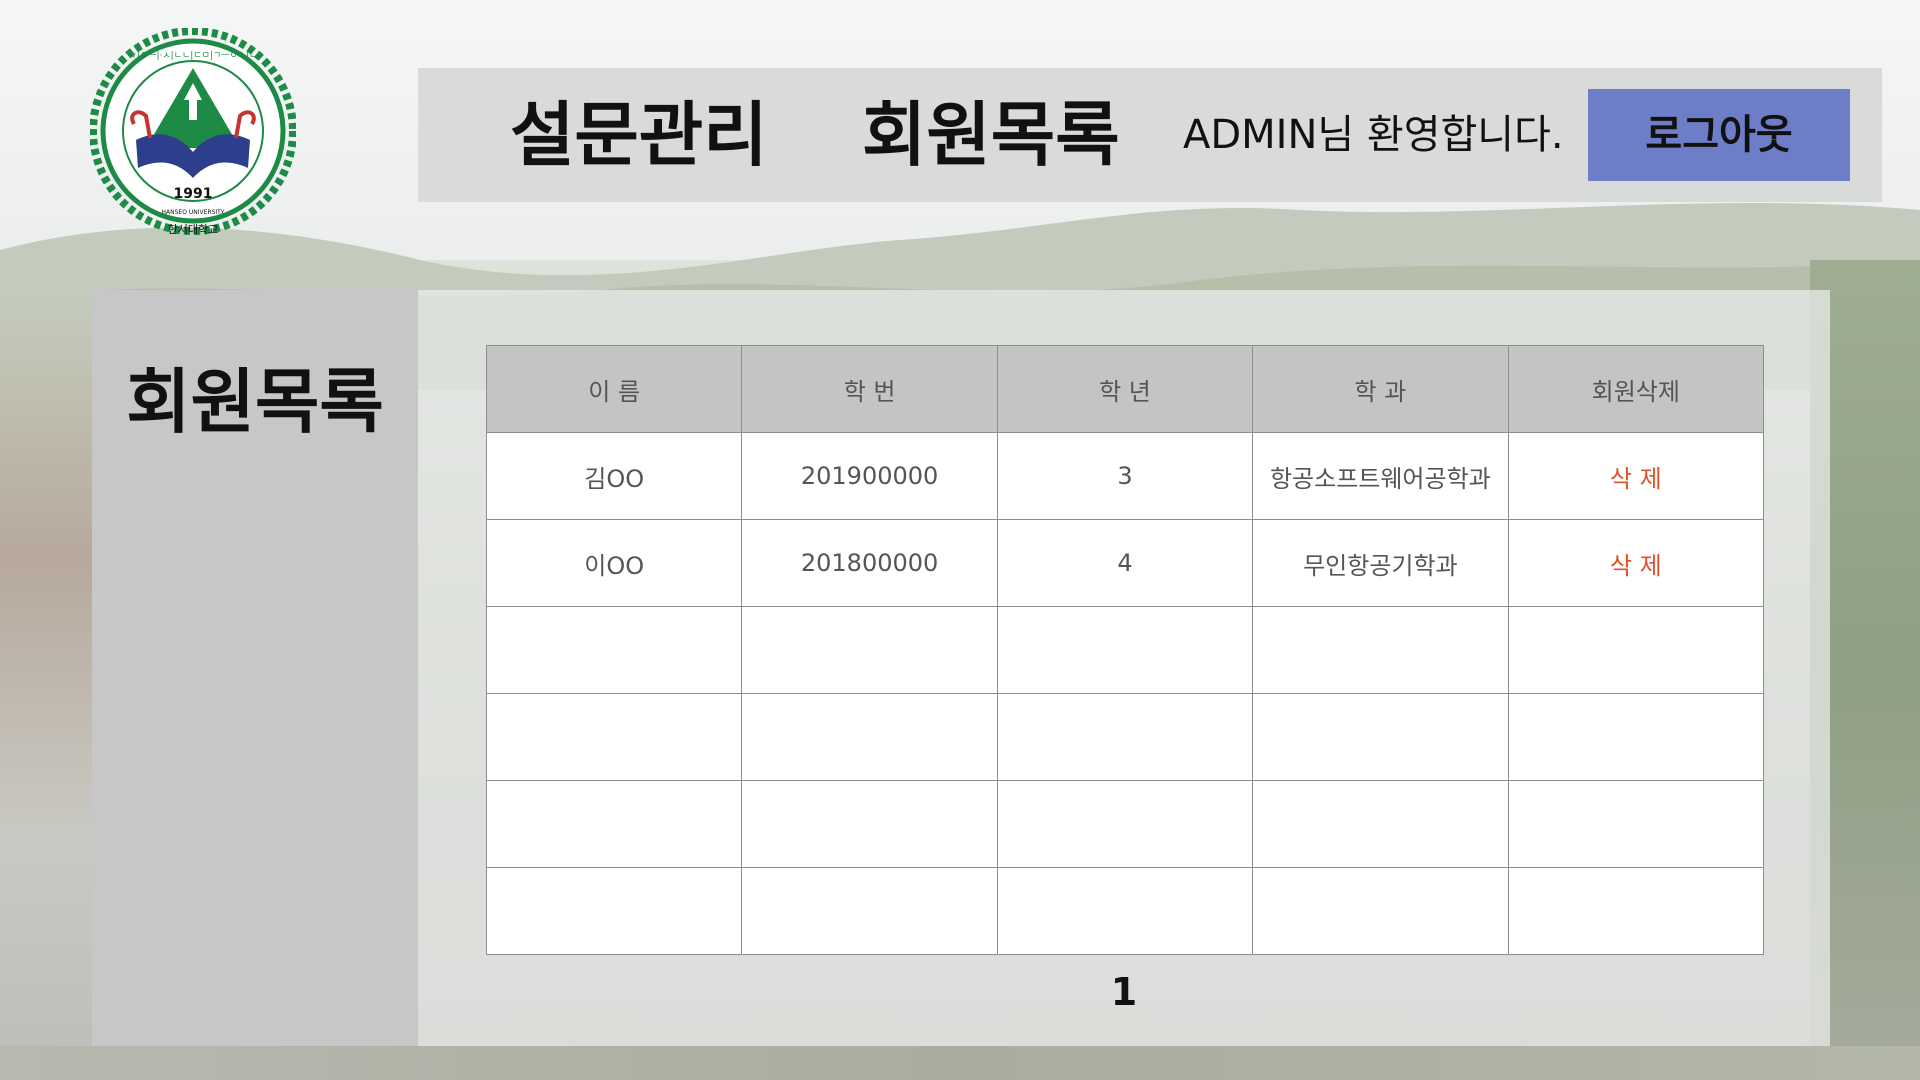 The image size is (1920, 1080). Describe the element at coordinates (1380, 563) in the screenshot. I see `cell-department: 무인항공기학과` at that location.